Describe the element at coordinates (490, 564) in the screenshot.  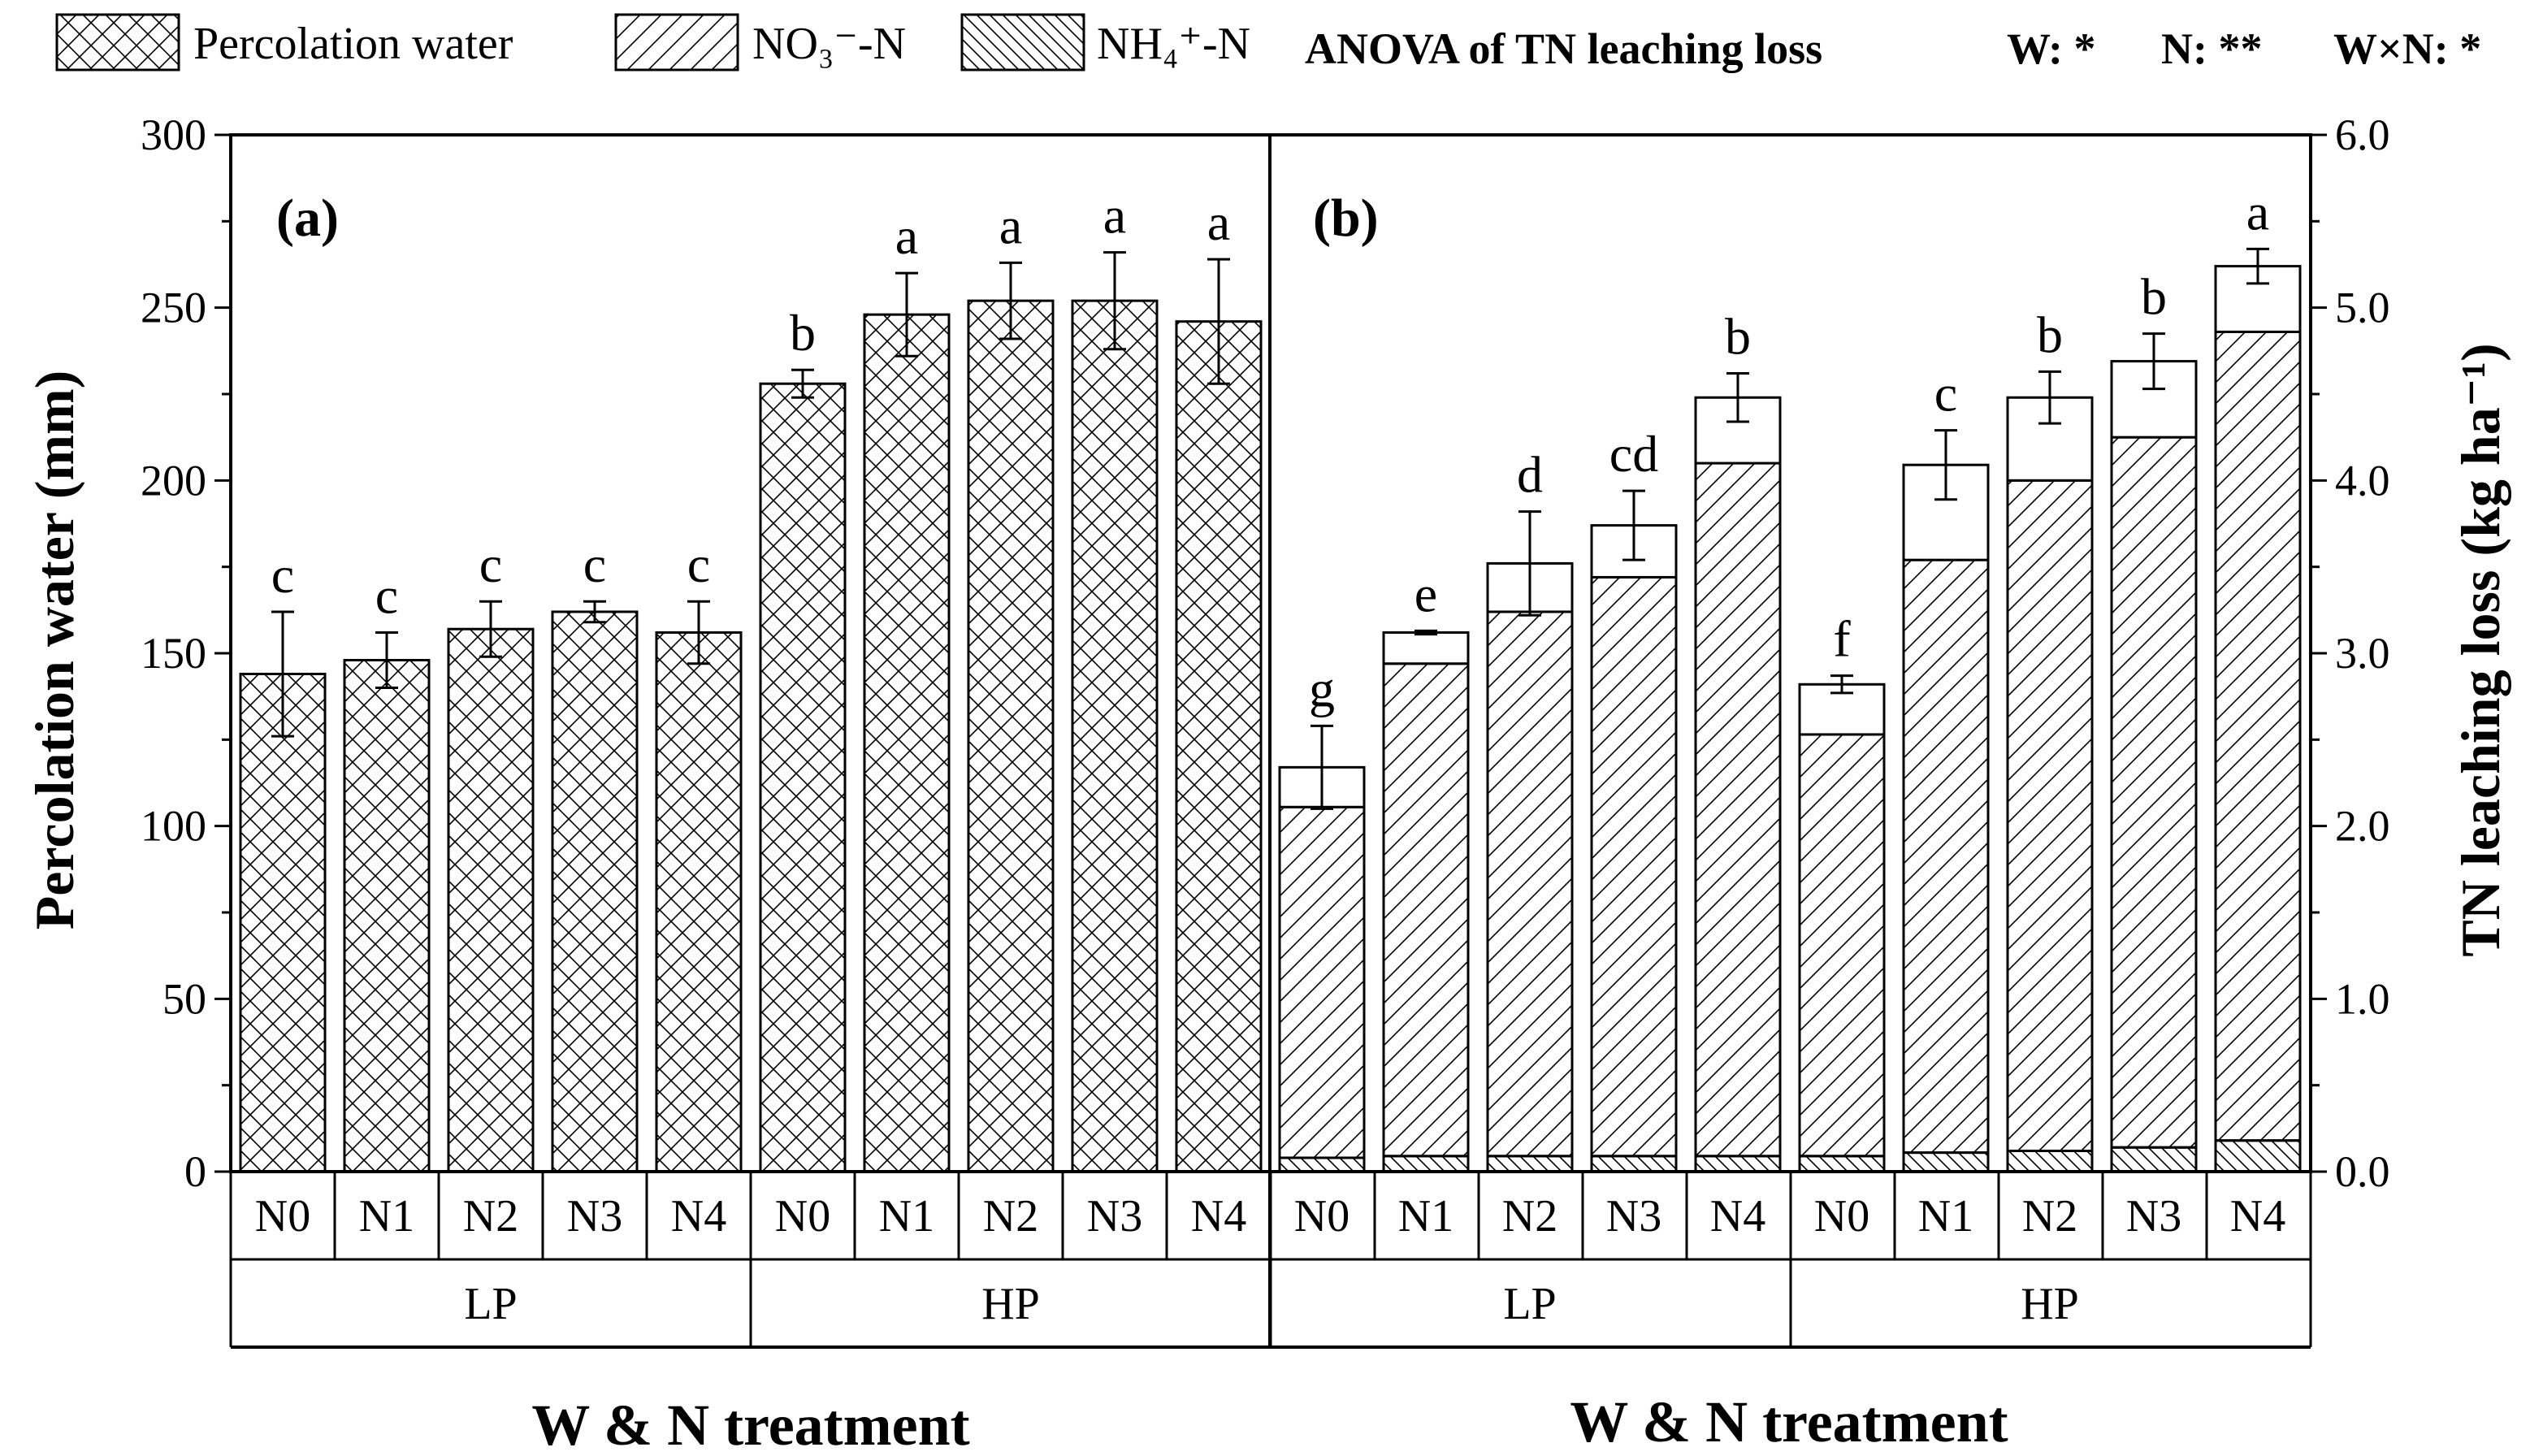
I see `sig-letter-a-2: c` at that location.